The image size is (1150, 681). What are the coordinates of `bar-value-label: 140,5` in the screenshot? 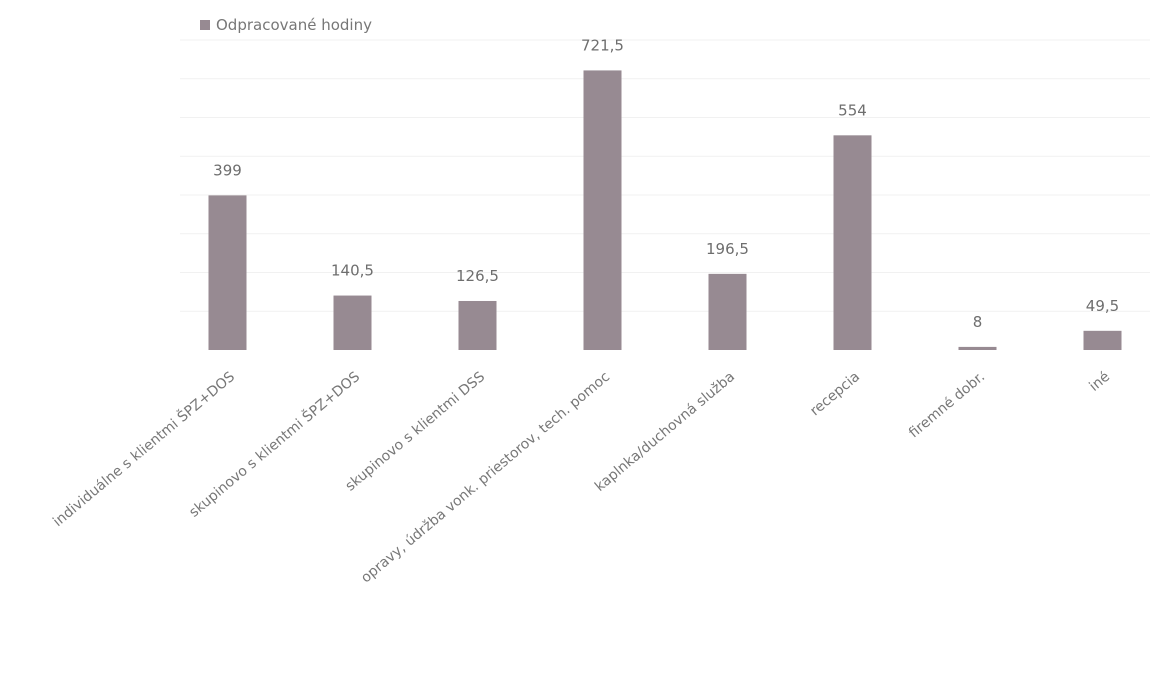 It's located at (352, 271).